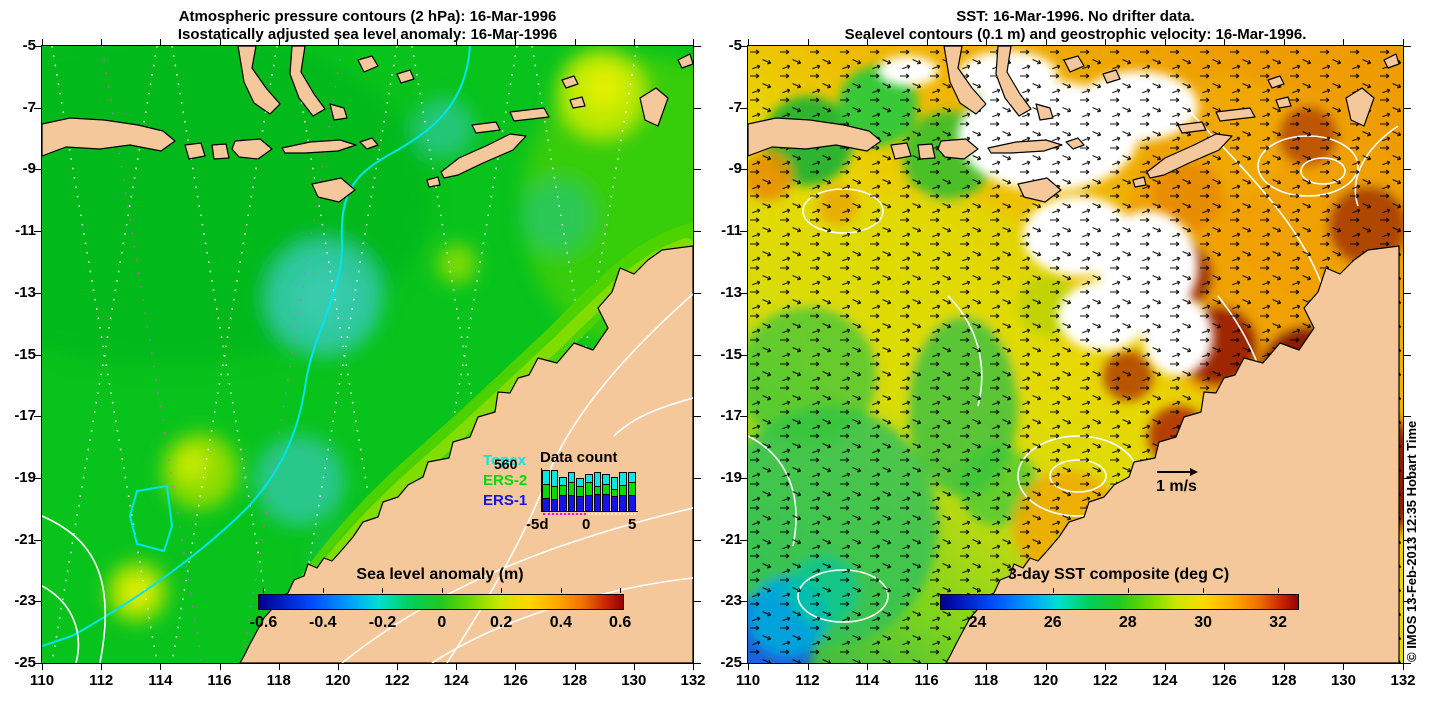 This screenshot has width=1440, height=710. I want to click on velocity-scale-label: 1 m/s, so click(1176, 486).